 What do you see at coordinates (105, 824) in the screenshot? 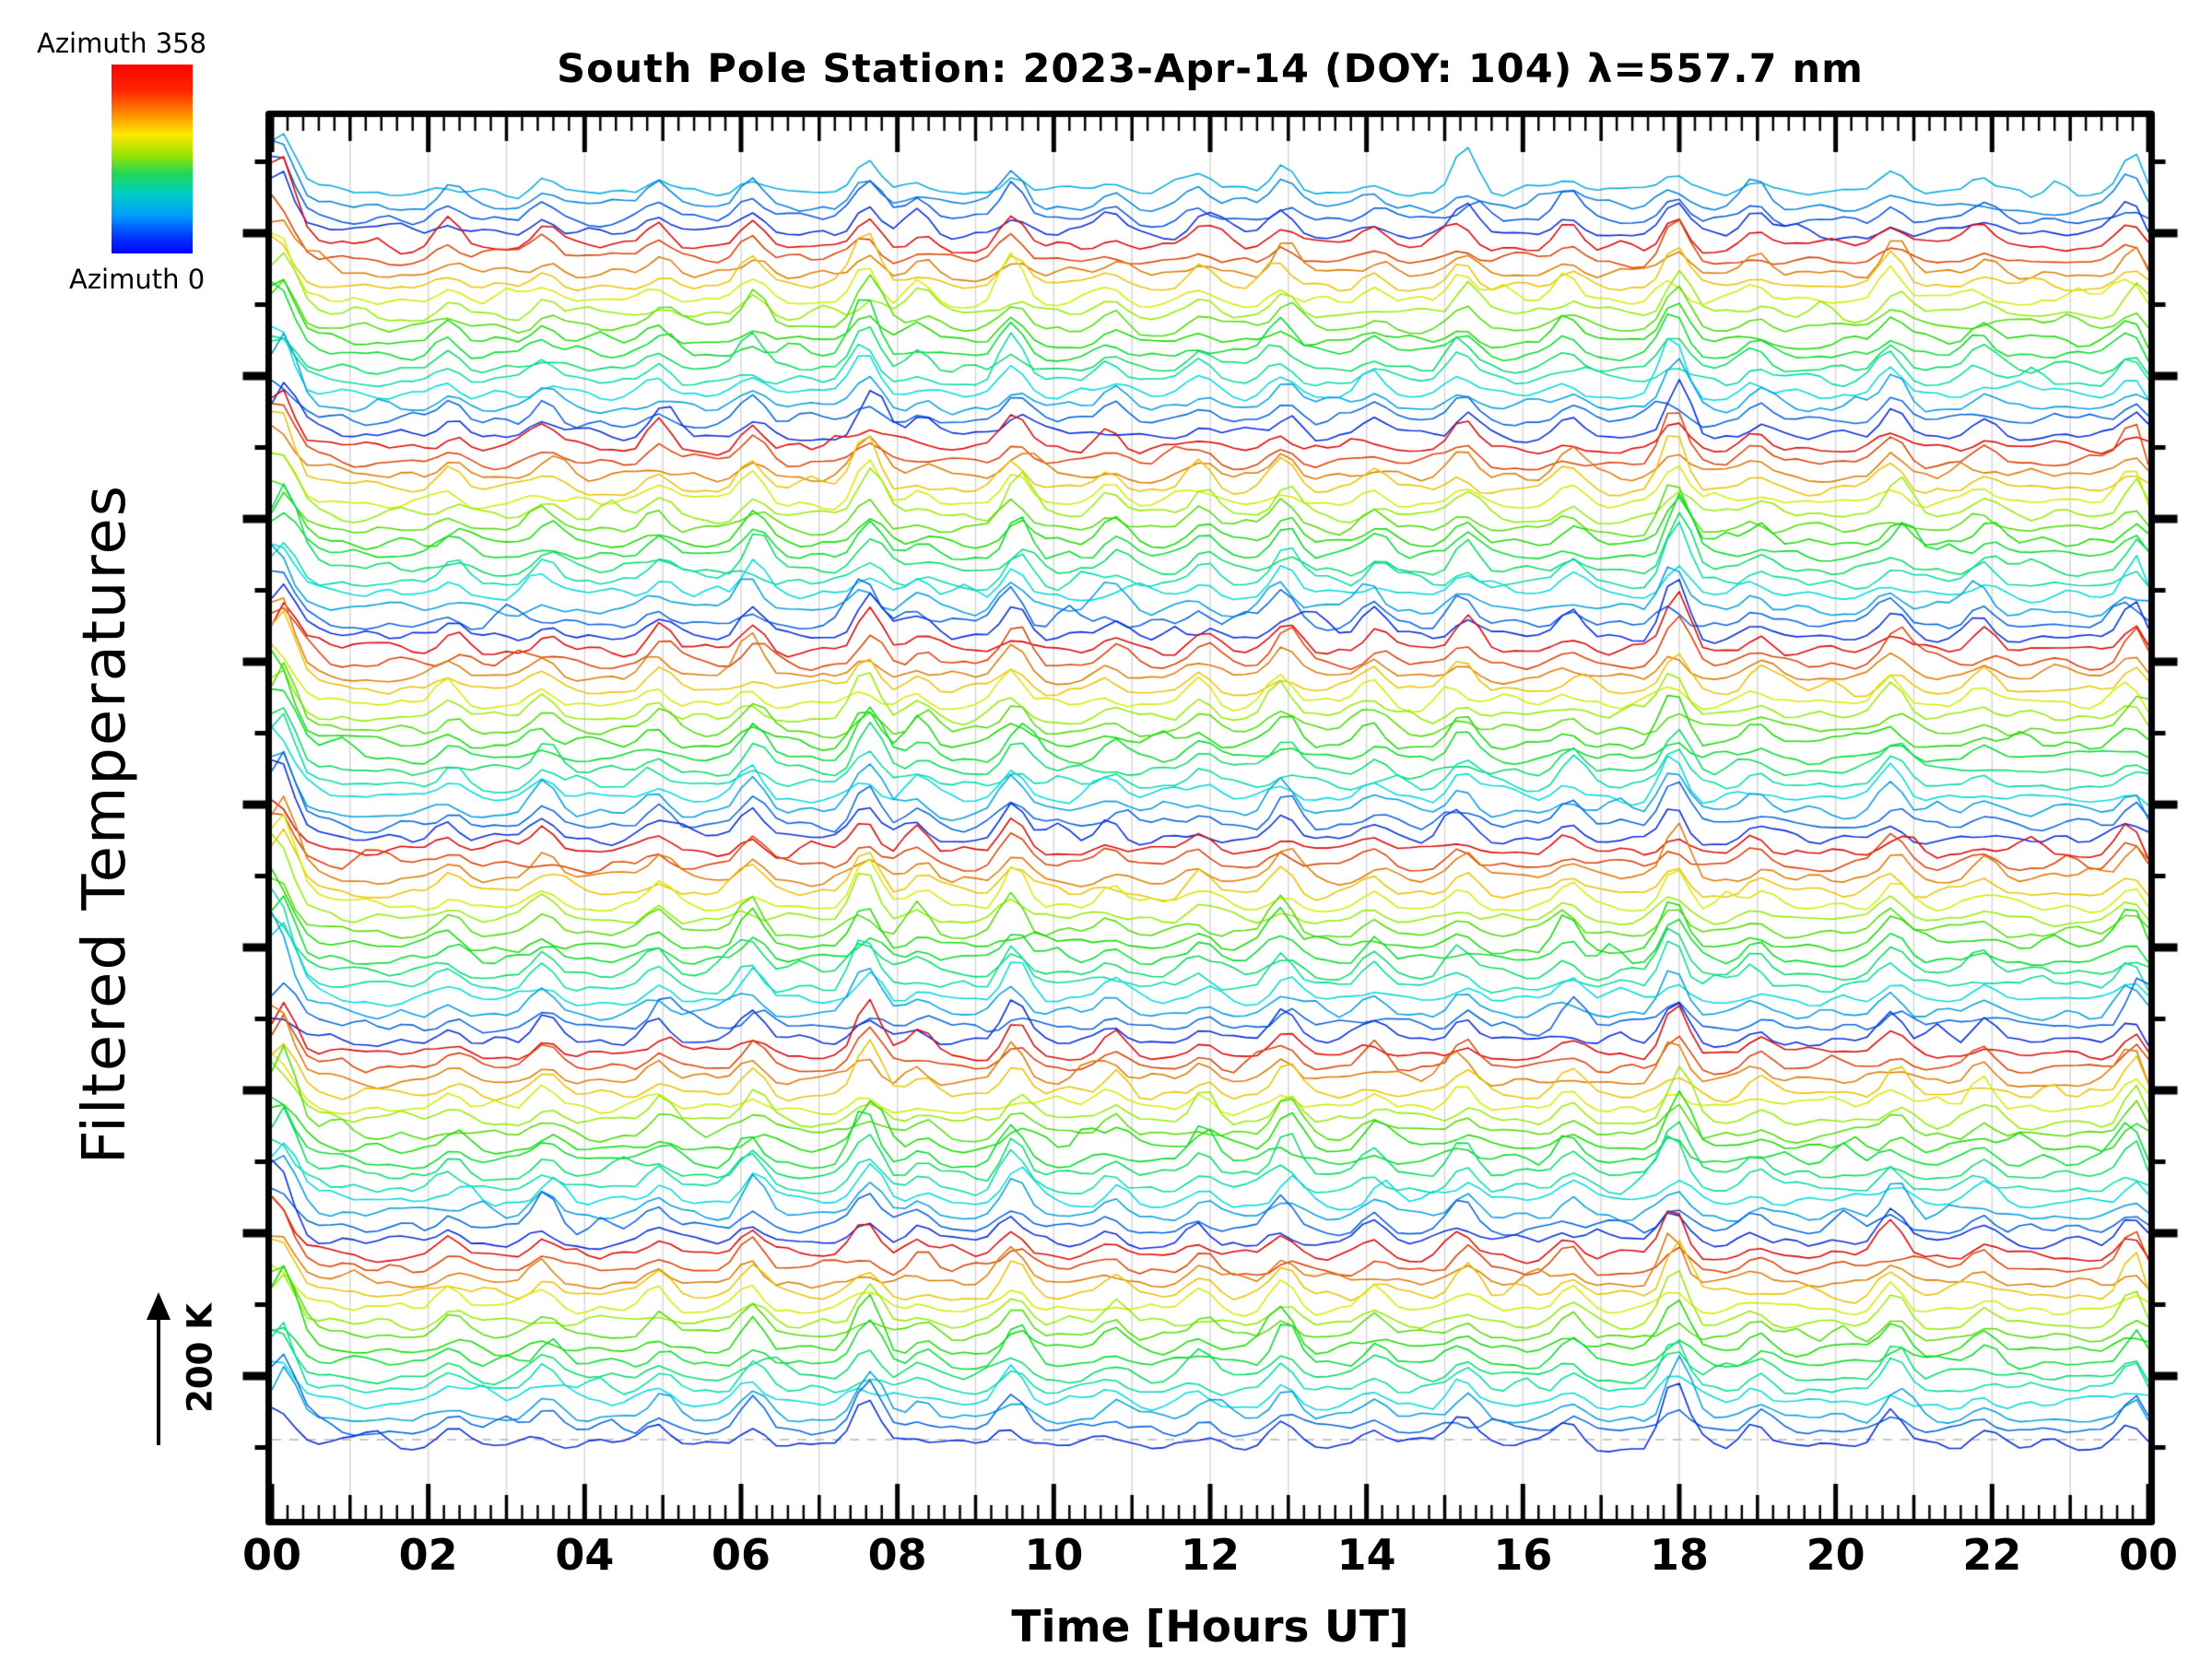
I see `y-axis-label: Filtered Temperatures` at bounding box center [105, 824].